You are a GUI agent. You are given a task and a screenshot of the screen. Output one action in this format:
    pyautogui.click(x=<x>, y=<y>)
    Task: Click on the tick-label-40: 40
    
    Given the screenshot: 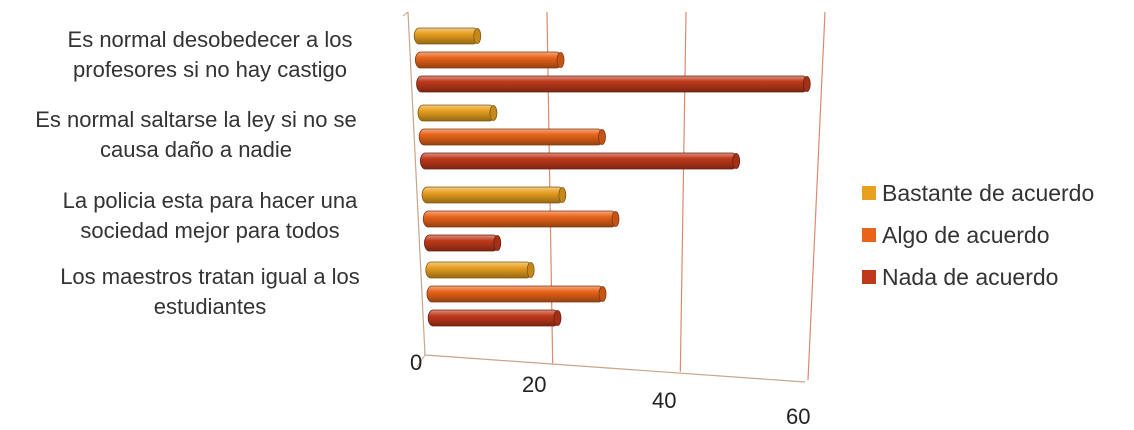 What is the action you would take?
    pyautogui.click(x=664, y=400)
    